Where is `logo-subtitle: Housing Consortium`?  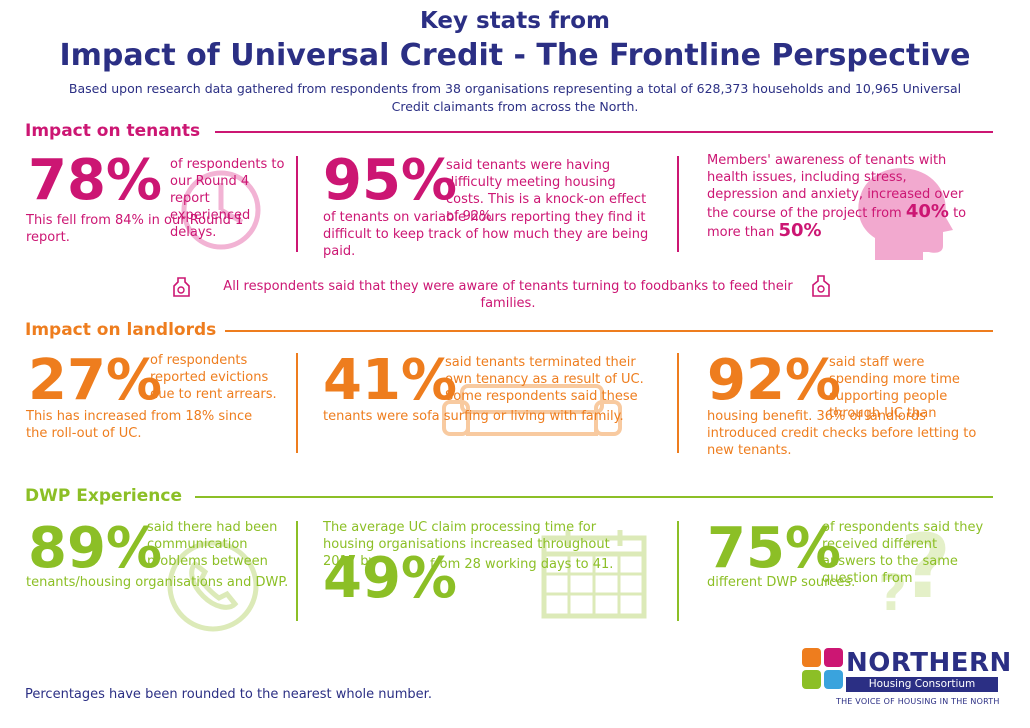
logo-subtitle: Housing Consortium is located at coordinates (922, 684).